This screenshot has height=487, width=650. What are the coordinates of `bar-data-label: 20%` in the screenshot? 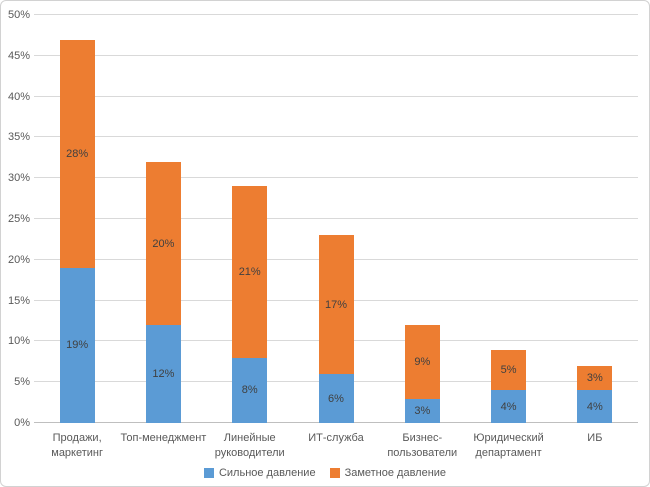 It's located at (163, 243).